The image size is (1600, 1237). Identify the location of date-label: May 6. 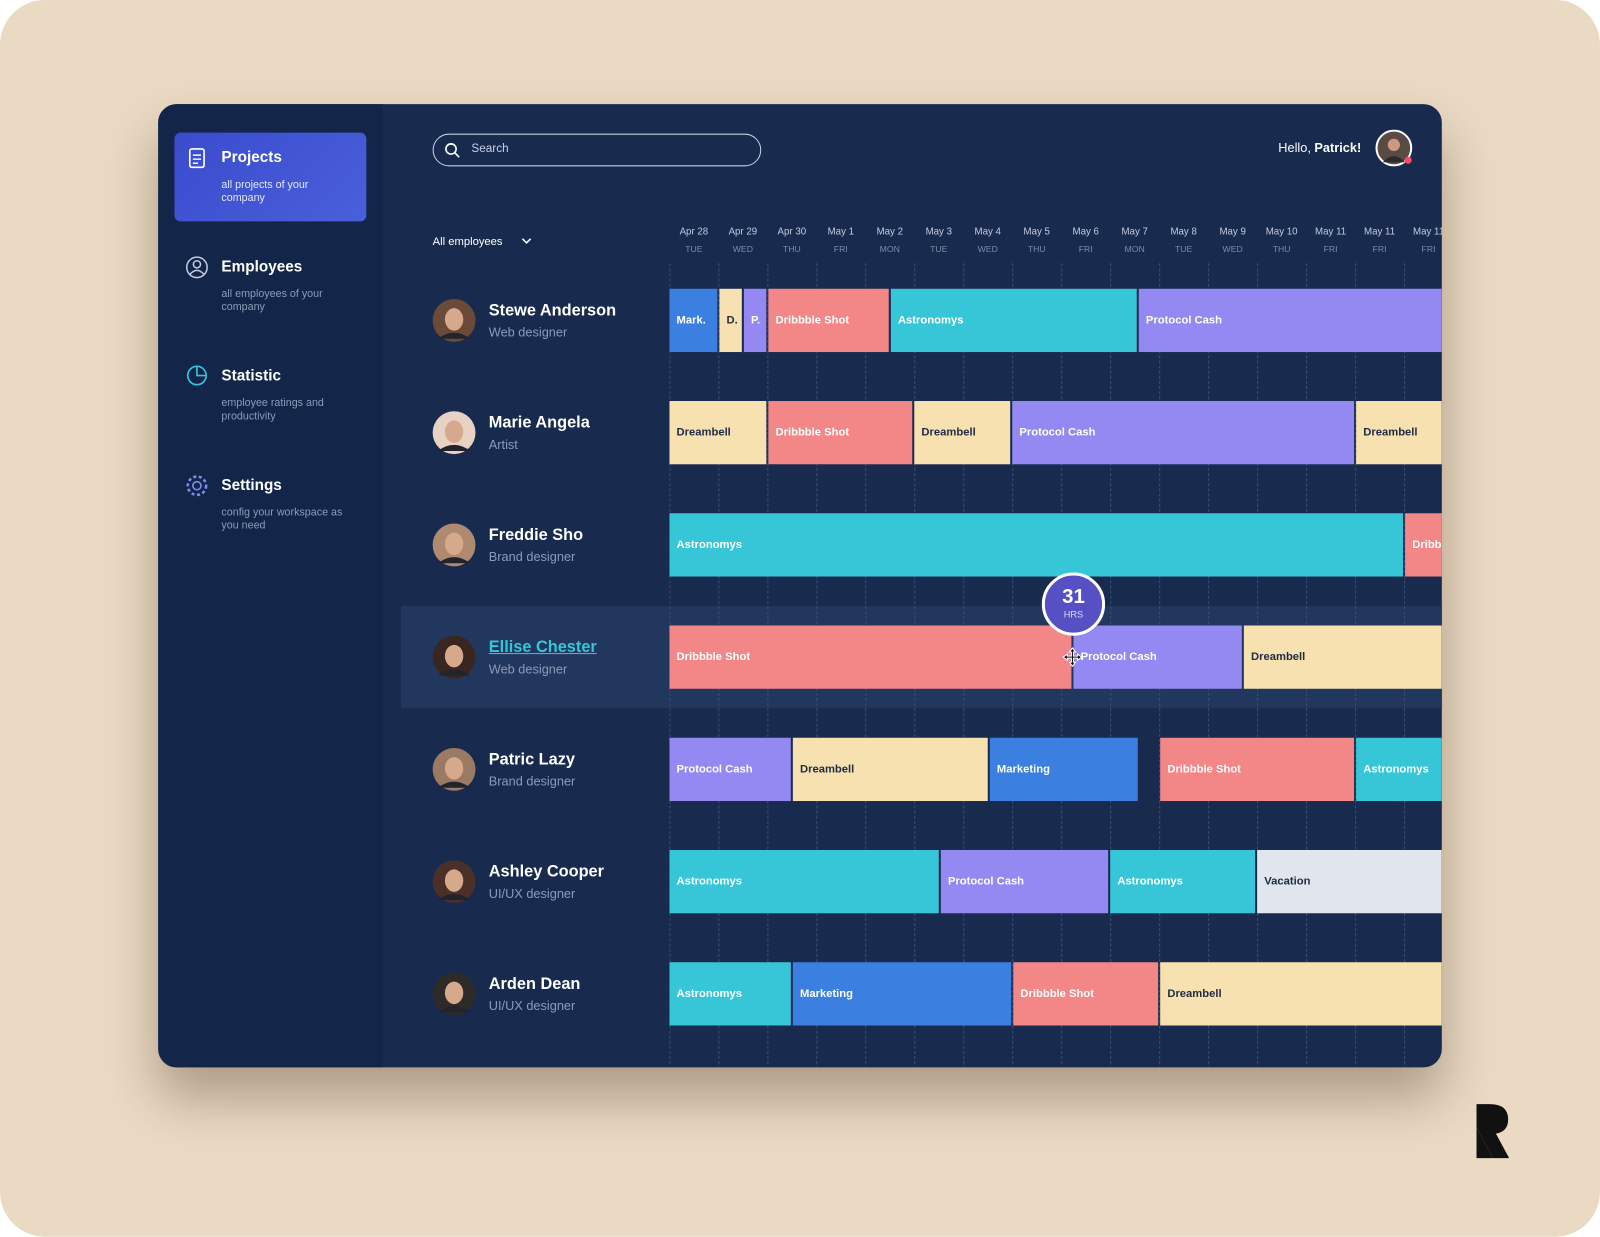
(1085, 232).